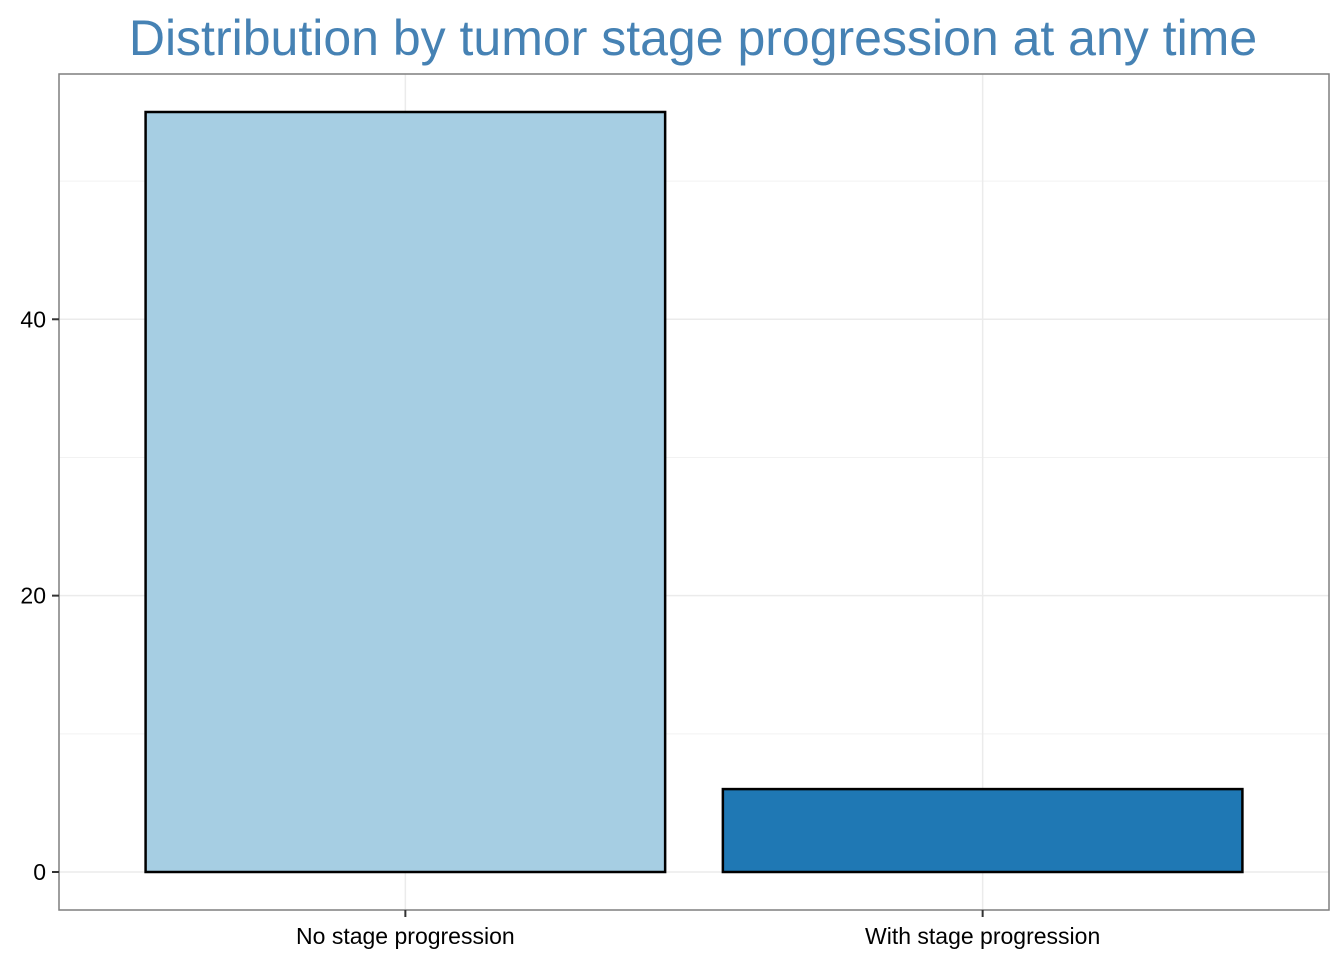  I want to click on y-tick-label: 40, so click(33, 319).